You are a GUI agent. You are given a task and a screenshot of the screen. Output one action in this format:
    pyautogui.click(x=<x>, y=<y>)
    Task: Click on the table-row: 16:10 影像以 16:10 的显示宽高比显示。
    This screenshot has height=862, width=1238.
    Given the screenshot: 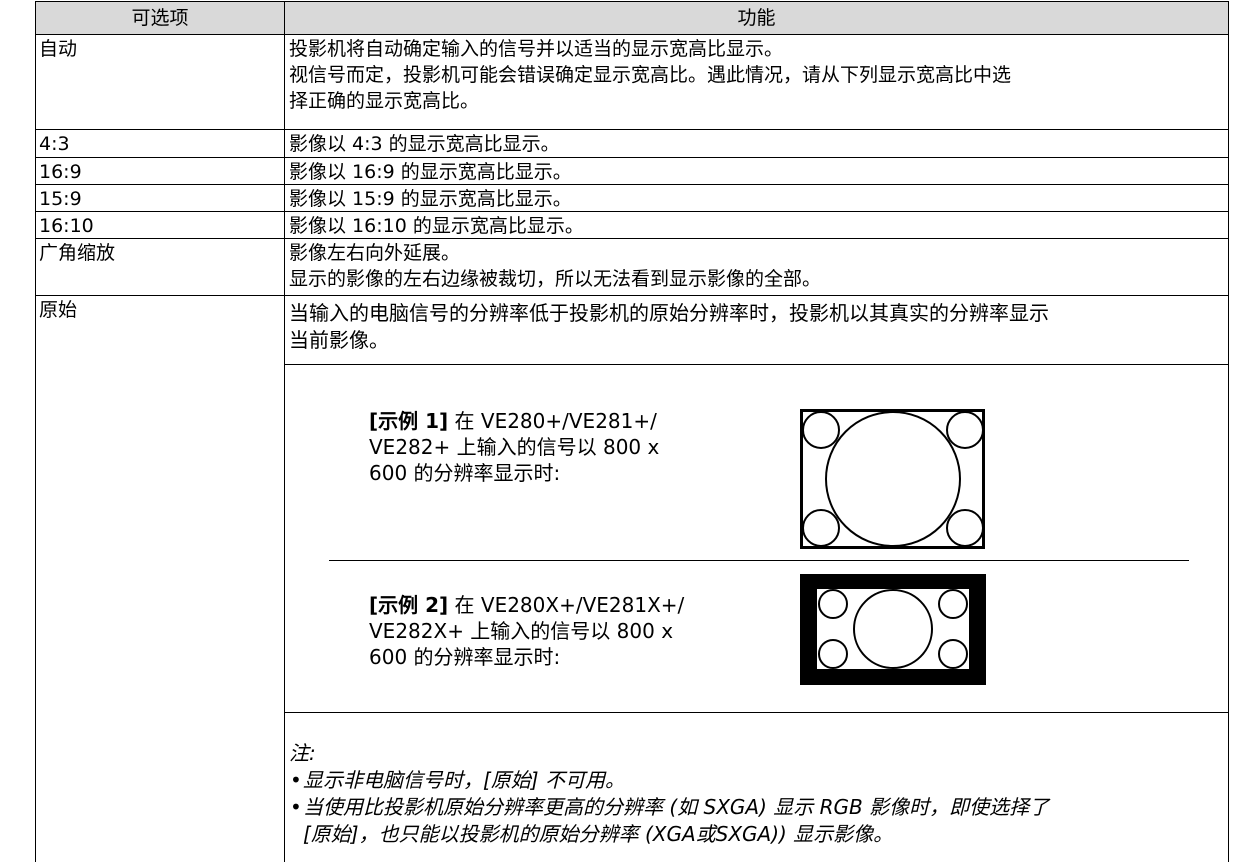 What is the action you would take?
    pyautogui.click(x=632, y=225)
    